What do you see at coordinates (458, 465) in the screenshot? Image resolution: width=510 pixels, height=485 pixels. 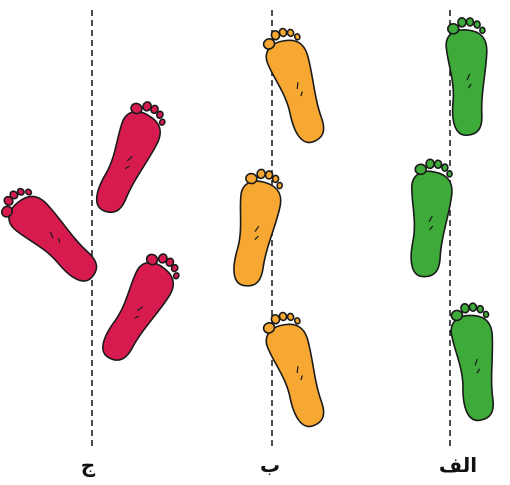 I see `column-label: الف` at bounding box center [458, 465].